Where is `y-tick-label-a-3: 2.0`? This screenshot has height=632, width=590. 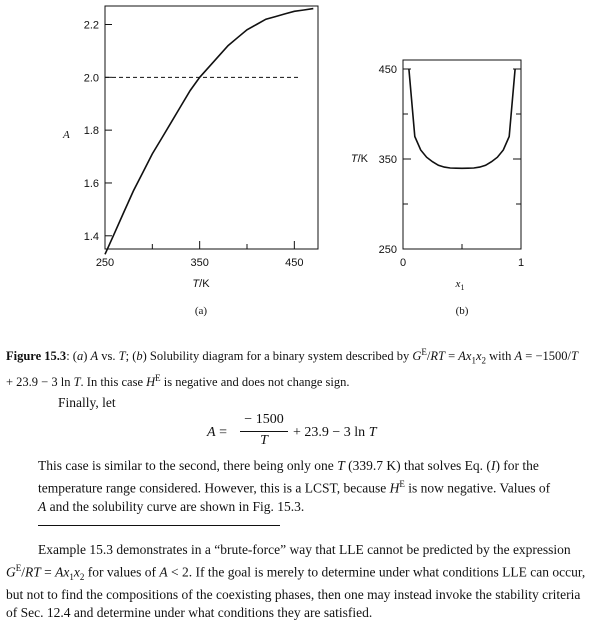 y-tick-label-a-3: 2.0 is located at coordinates (91, 78).